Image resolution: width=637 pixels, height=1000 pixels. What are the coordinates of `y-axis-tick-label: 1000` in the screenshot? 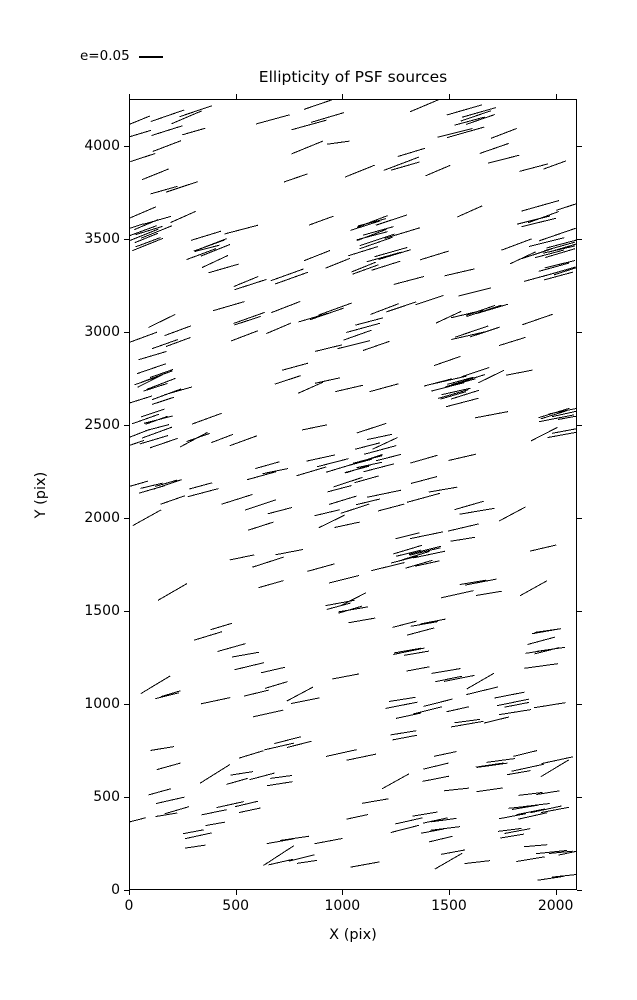 It's located at (102, 703).